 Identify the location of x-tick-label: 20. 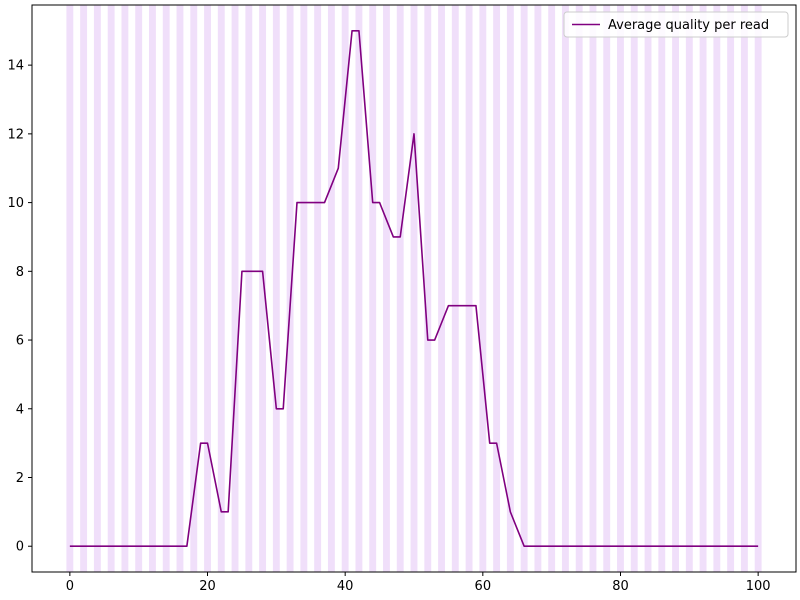
(207, 586).